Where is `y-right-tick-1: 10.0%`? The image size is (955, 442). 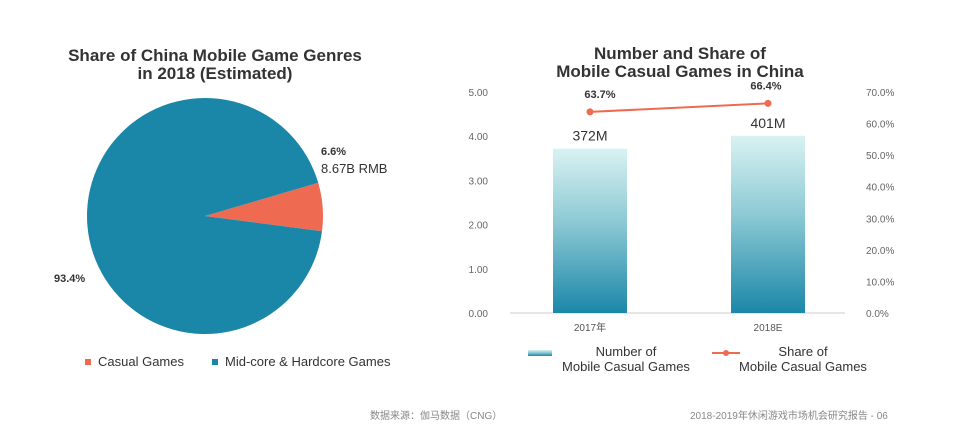
y-right-tick-1: 10.0% is located at coordinates (880, 282).